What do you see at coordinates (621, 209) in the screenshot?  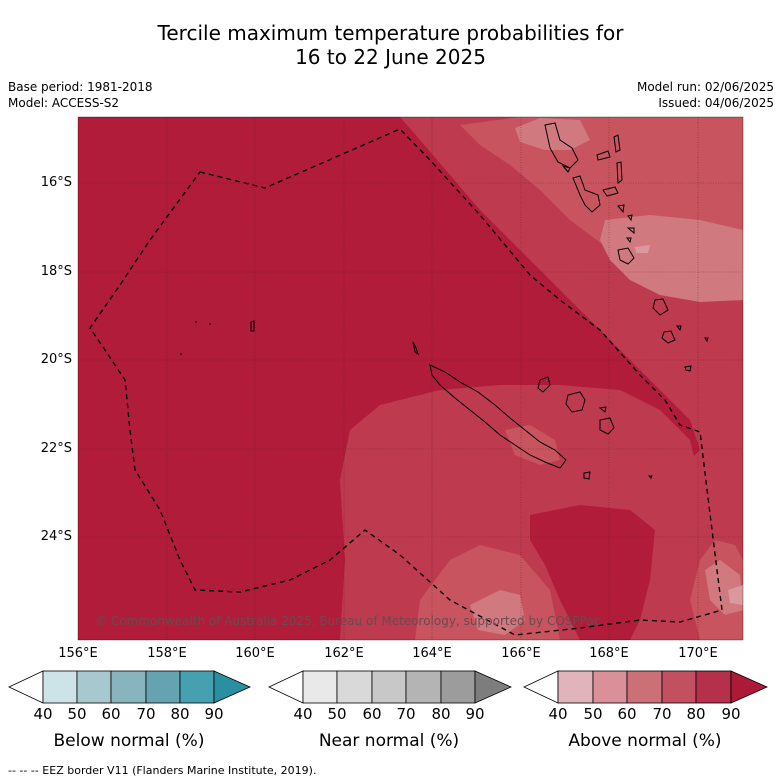 I see `epi-island` at bounding box center [621, 209].